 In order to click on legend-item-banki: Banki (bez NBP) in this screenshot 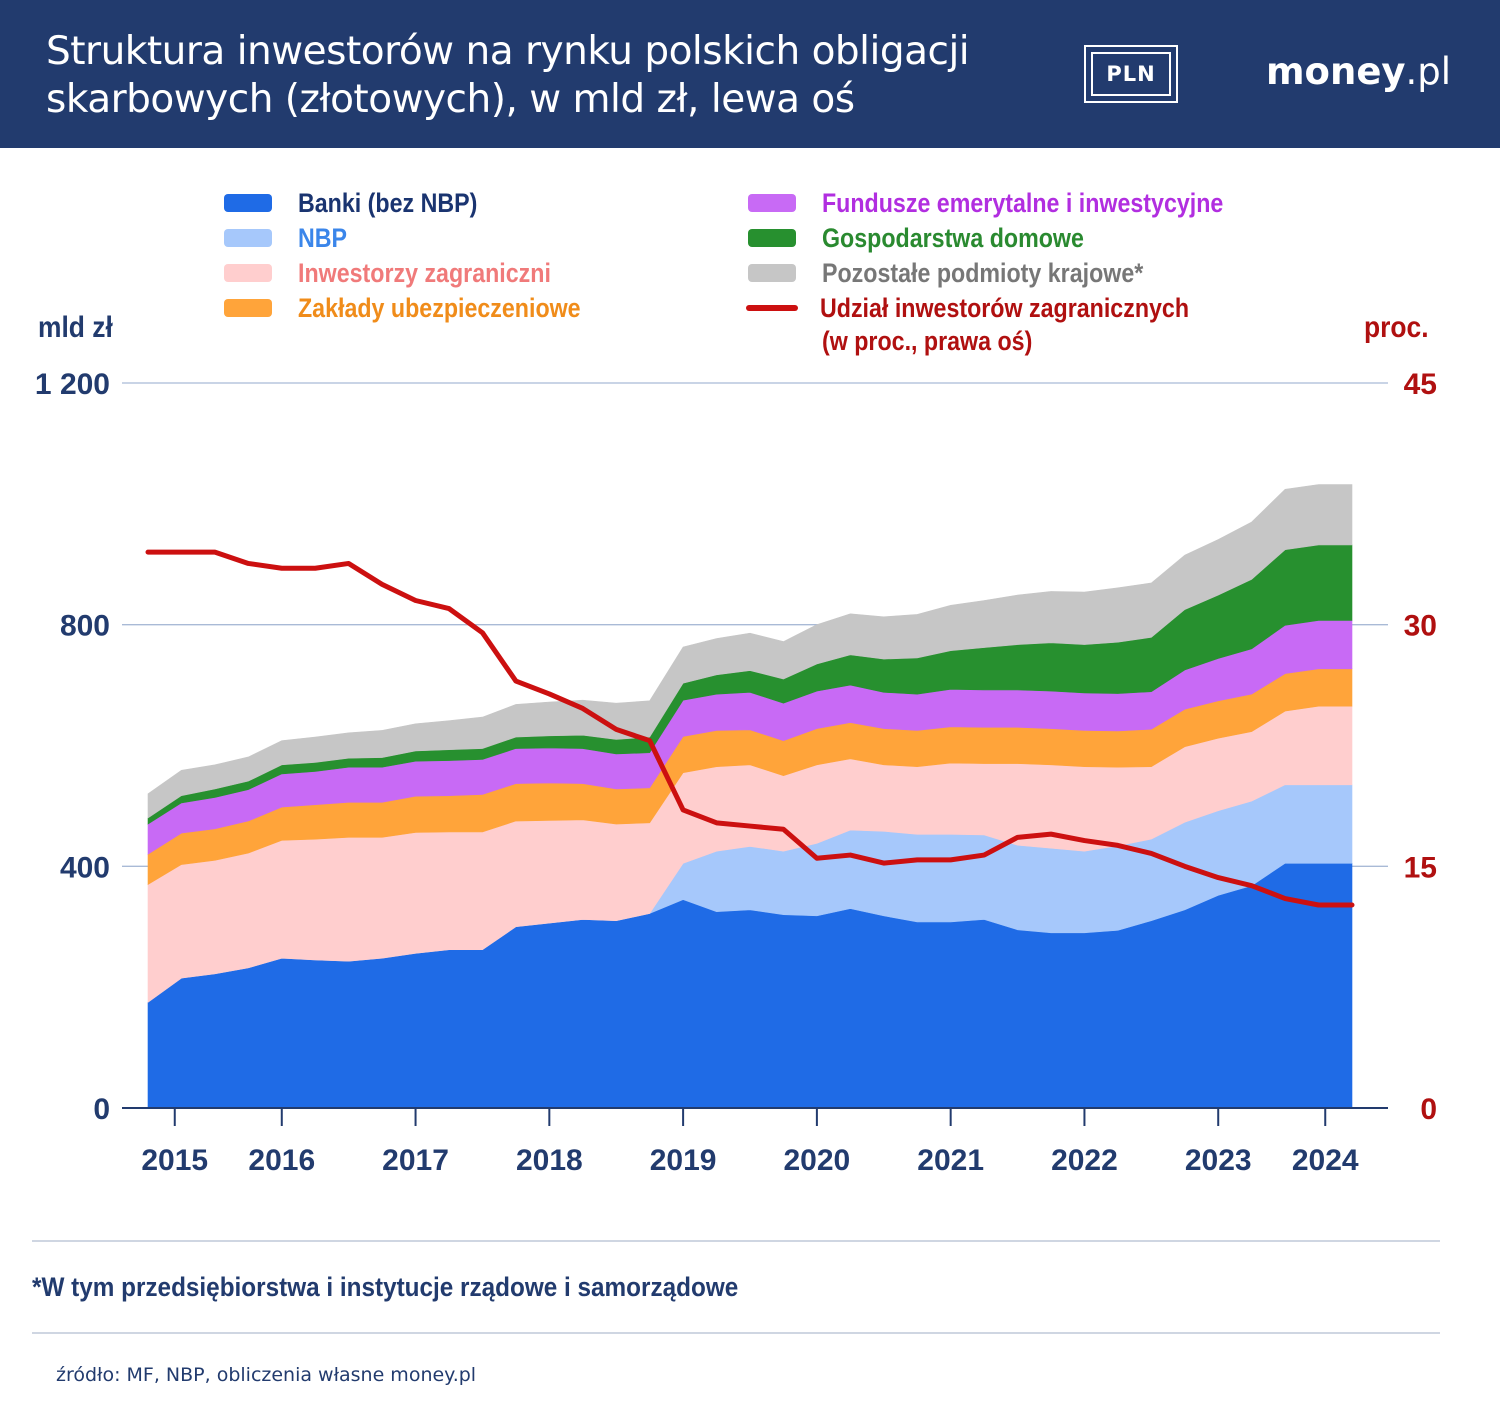, I will do `click(365, 203)`.